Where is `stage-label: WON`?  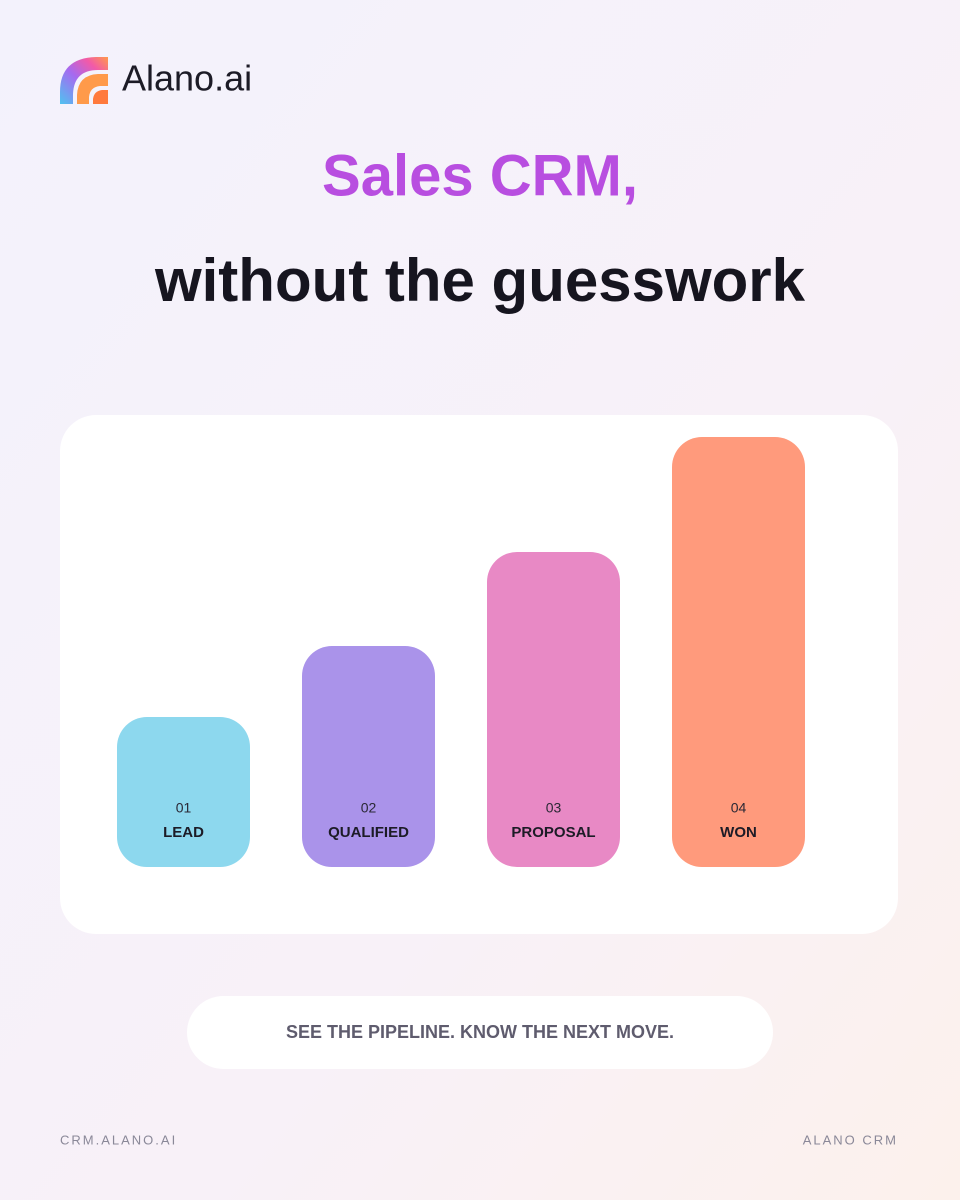 stage-label: WON is located at coordinates (738, 832).